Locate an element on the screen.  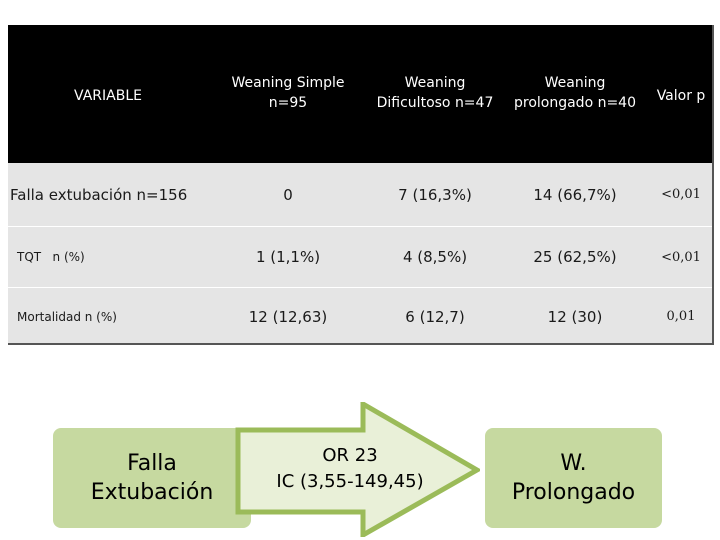
weaning-prolongado-line1: W. is located at coordinates (573, 463).